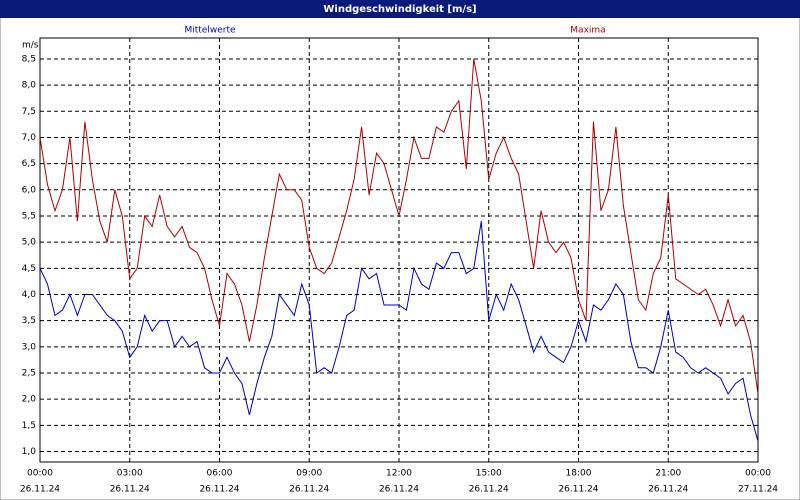 The height and width of the screenshot is (500, 800). What do you see at coordinates (29, 347) in the screenshot?
I see `y-tick-label: 3,0` at bounding box center [29, 347].